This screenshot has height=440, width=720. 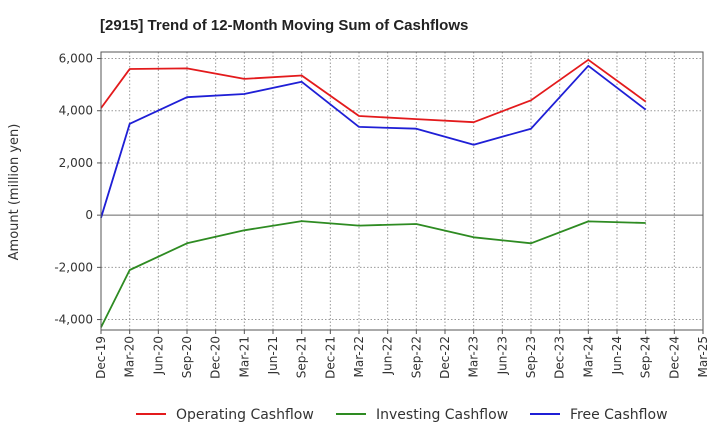 I want to click on x-tick-label: Mar-22, so click(x=359, y=356).